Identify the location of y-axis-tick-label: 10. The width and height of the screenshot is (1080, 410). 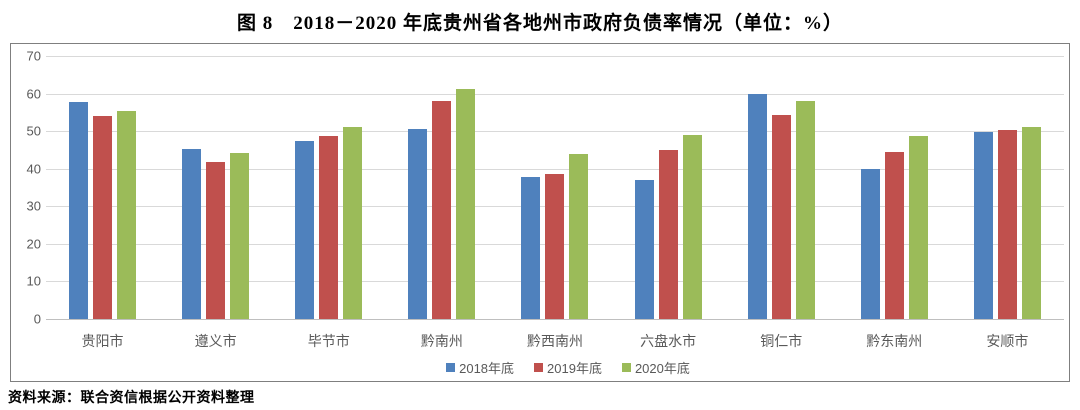
(33, 281).